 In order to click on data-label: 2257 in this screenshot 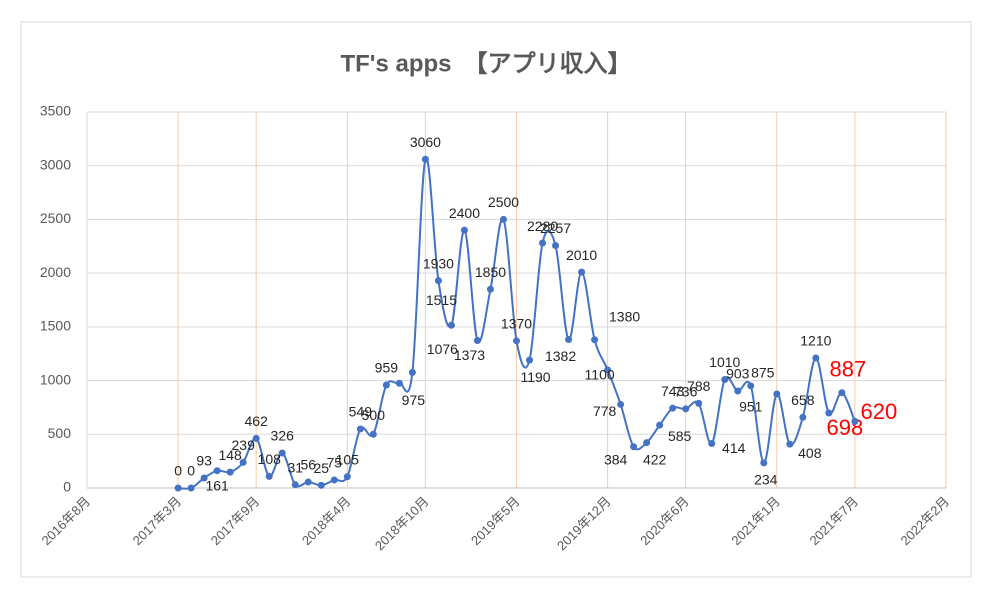, I will do `click(555, 228)`.